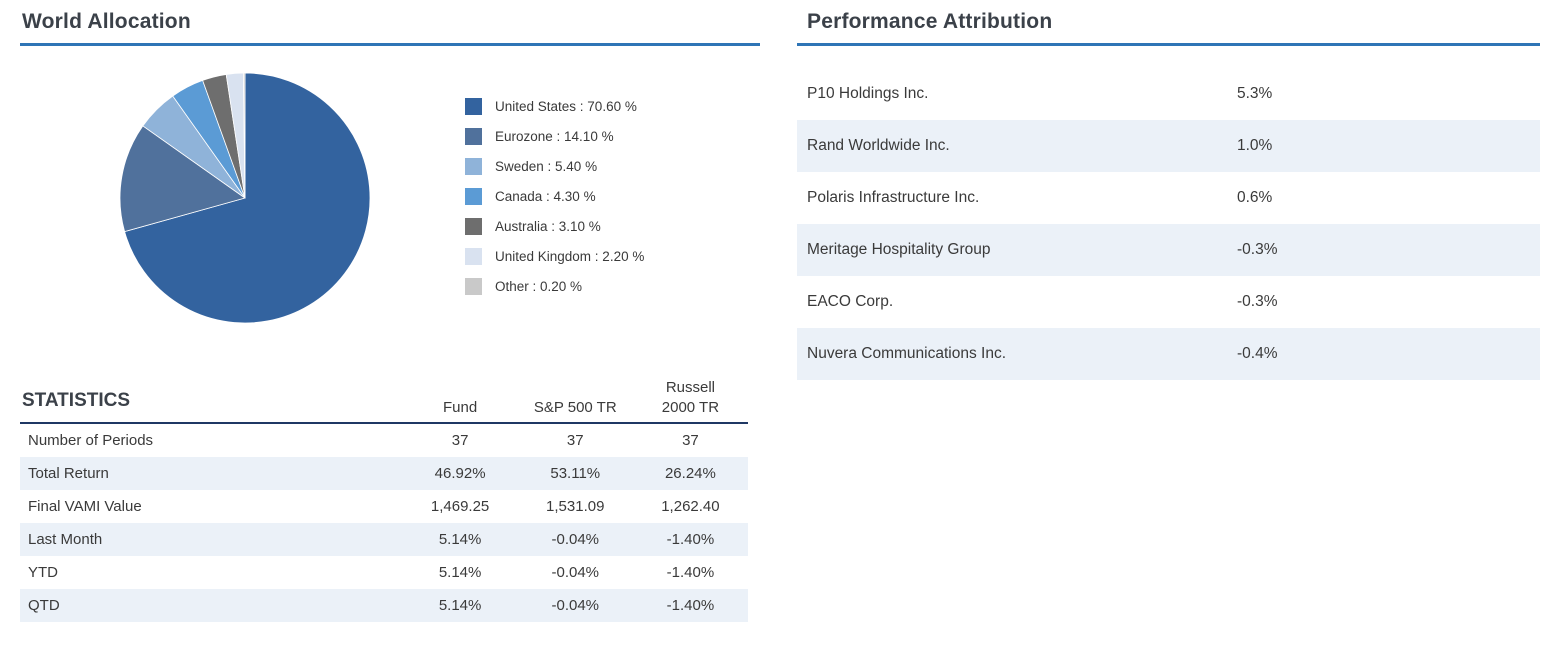 The height and width of the screenshot is (662, 1559). What do you see at coordinates (211, 401) in the screenshot?
I see `statistics-title: STATISTICS` at bounding box center [211, 401].